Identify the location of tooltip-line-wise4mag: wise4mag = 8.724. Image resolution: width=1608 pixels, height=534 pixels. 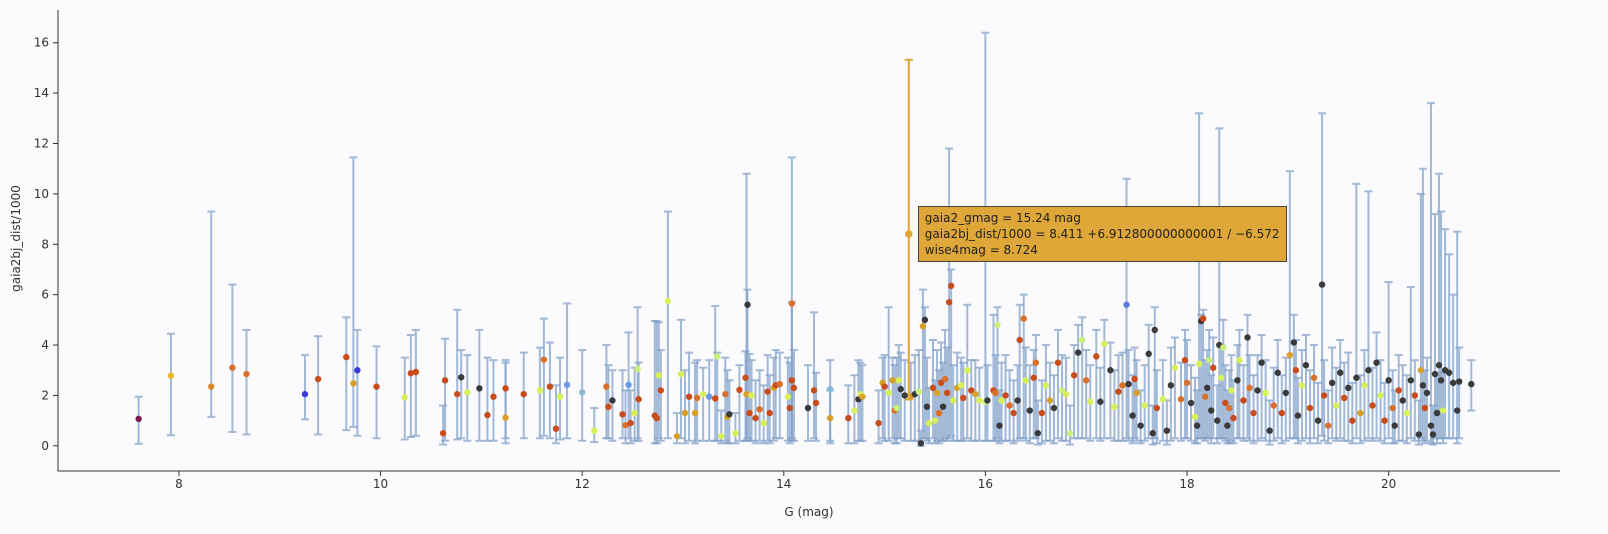
(981, 249).